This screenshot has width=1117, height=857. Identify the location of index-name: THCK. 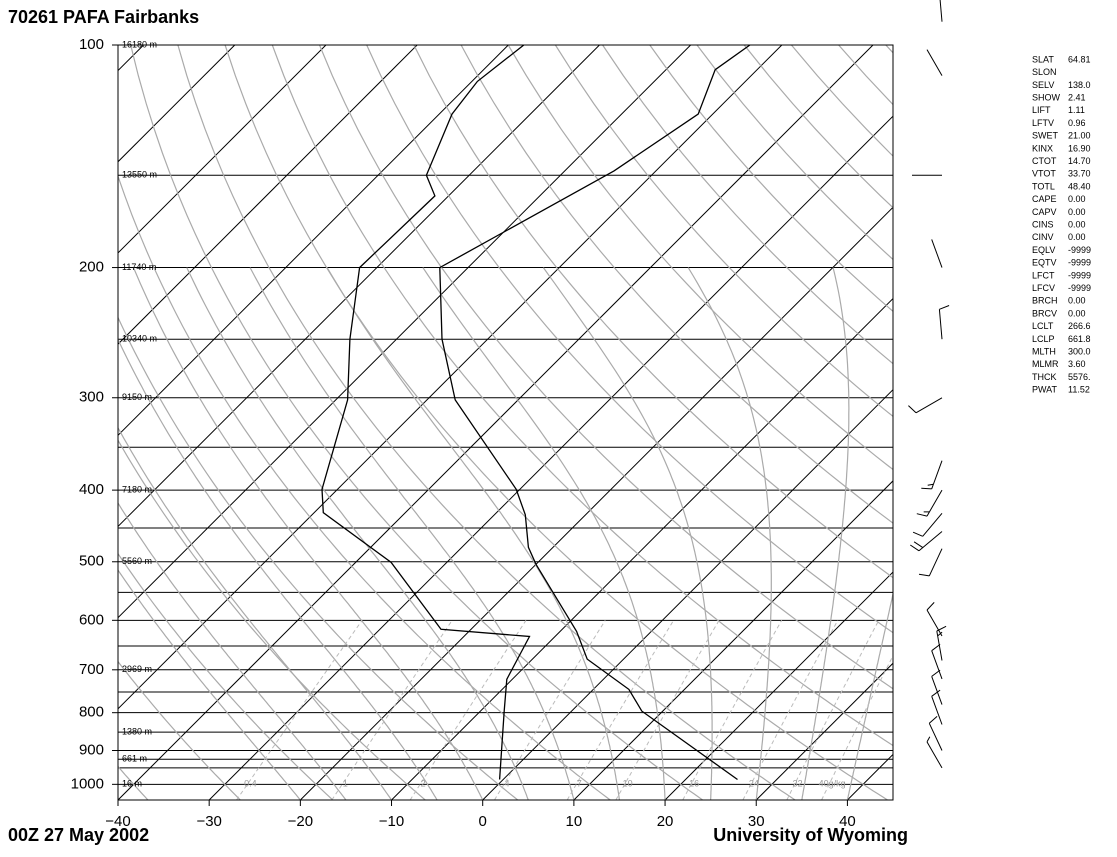
(1044, 377).